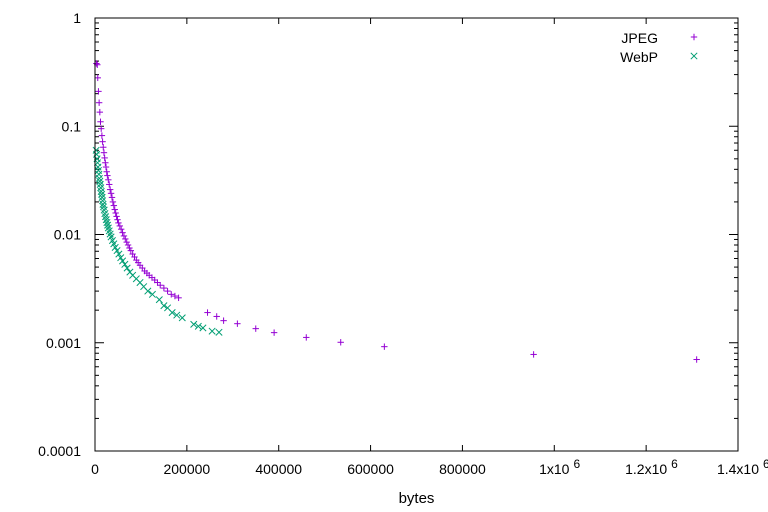 The height and width of the screenshot is (512, 768). What do you see at coordinates (639, 57) in the screenshot?
I see `legend-label: WebP` at bounding box center [639, 57].